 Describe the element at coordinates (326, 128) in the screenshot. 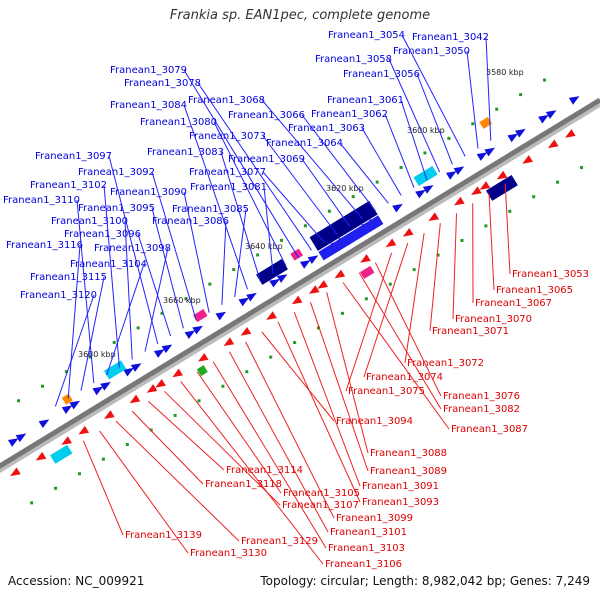

I see `forward-gene-label: Franean1_3063` at that location.